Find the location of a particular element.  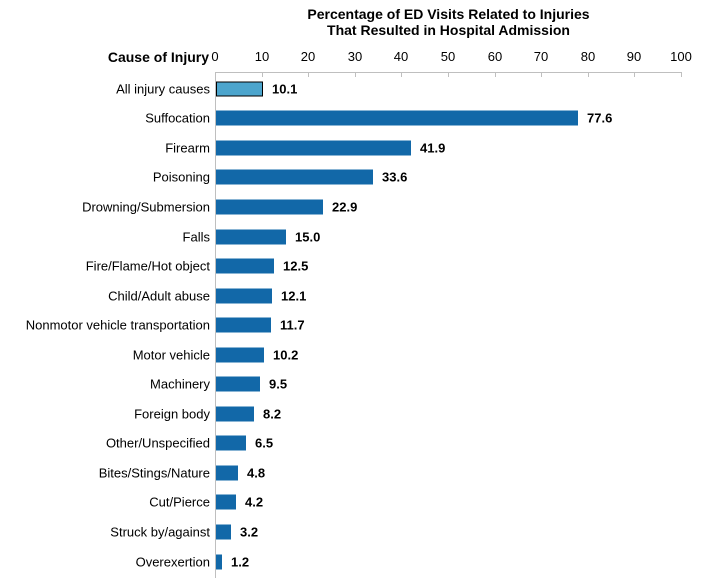

category-label: All injury causes is located at coordinates (163, 89).